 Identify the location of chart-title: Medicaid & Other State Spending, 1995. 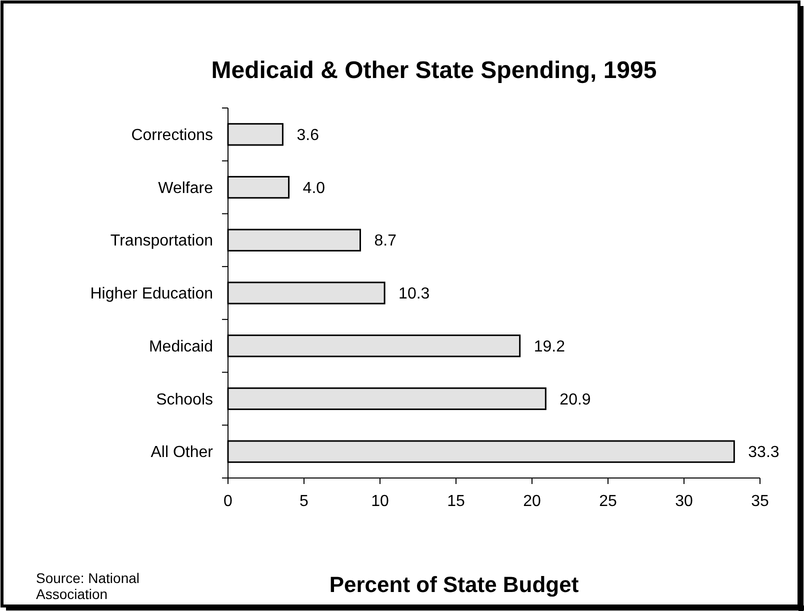
(434, 70).